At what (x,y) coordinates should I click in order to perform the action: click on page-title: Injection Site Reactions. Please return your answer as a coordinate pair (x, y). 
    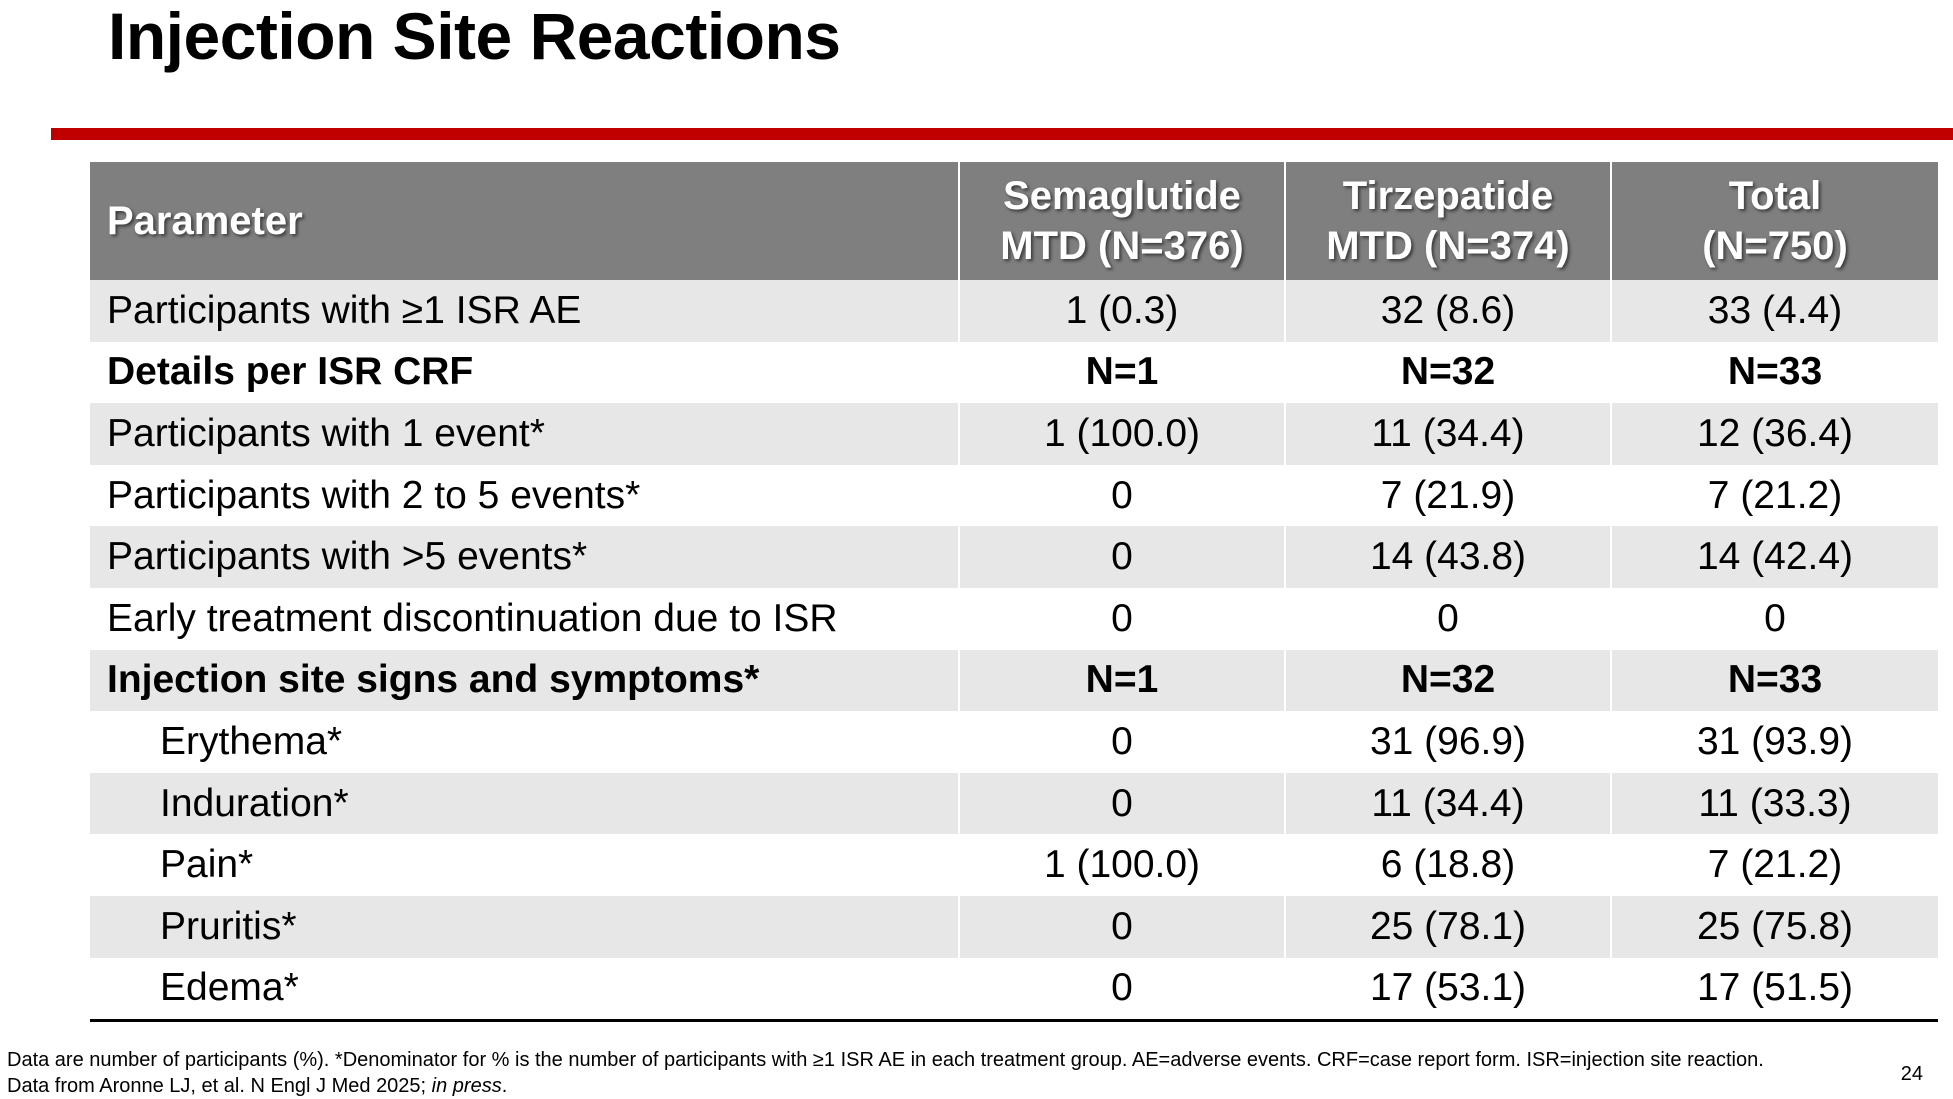
    Looking at the image, I should click on (474, 36).